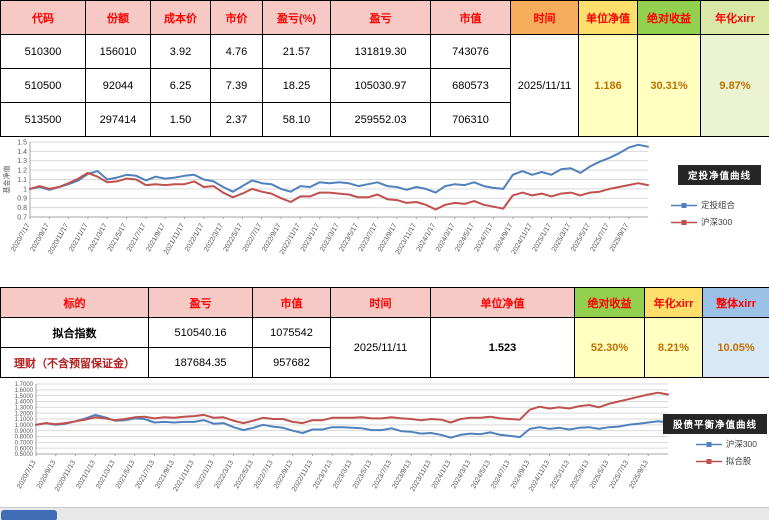 Image resolution: width=769 pixels, height=520 pixels. I want to click on scrollbar-thumb, so click(29, 514).